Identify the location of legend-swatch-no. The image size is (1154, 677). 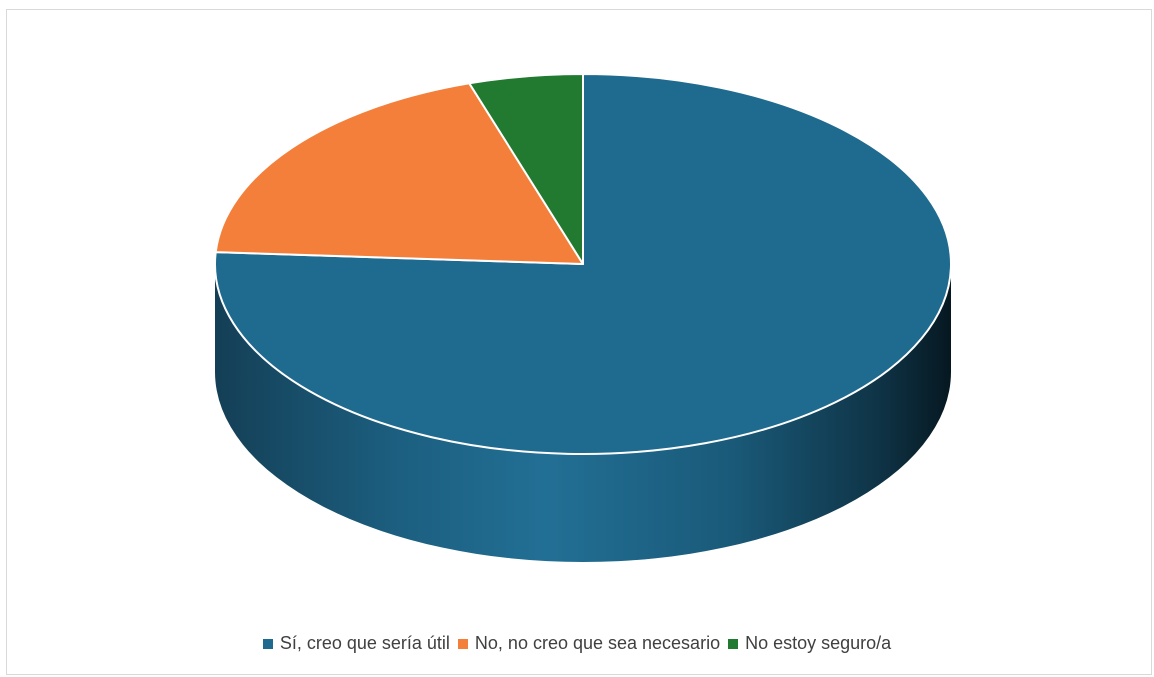
(462, 643).